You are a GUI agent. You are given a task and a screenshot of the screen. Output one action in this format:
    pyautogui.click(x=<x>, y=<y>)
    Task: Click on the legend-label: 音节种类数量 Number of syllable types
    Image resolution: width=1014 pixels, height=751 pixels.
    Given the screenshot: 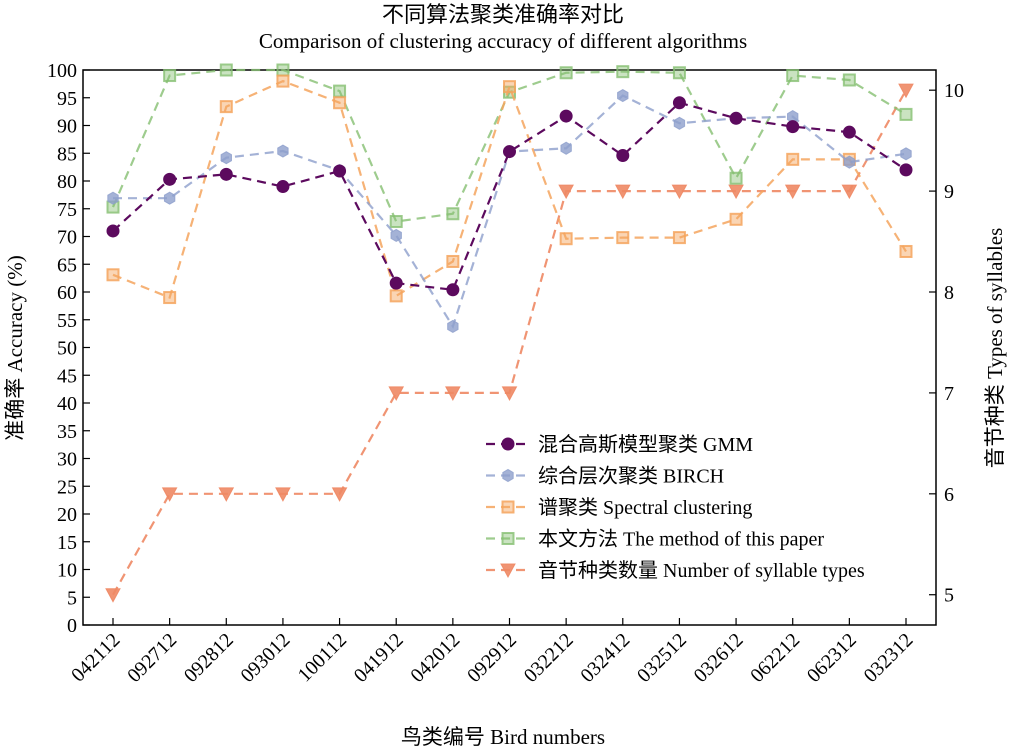 What is the action you would take?
    pyautogui.click(x=701, y=570)
    